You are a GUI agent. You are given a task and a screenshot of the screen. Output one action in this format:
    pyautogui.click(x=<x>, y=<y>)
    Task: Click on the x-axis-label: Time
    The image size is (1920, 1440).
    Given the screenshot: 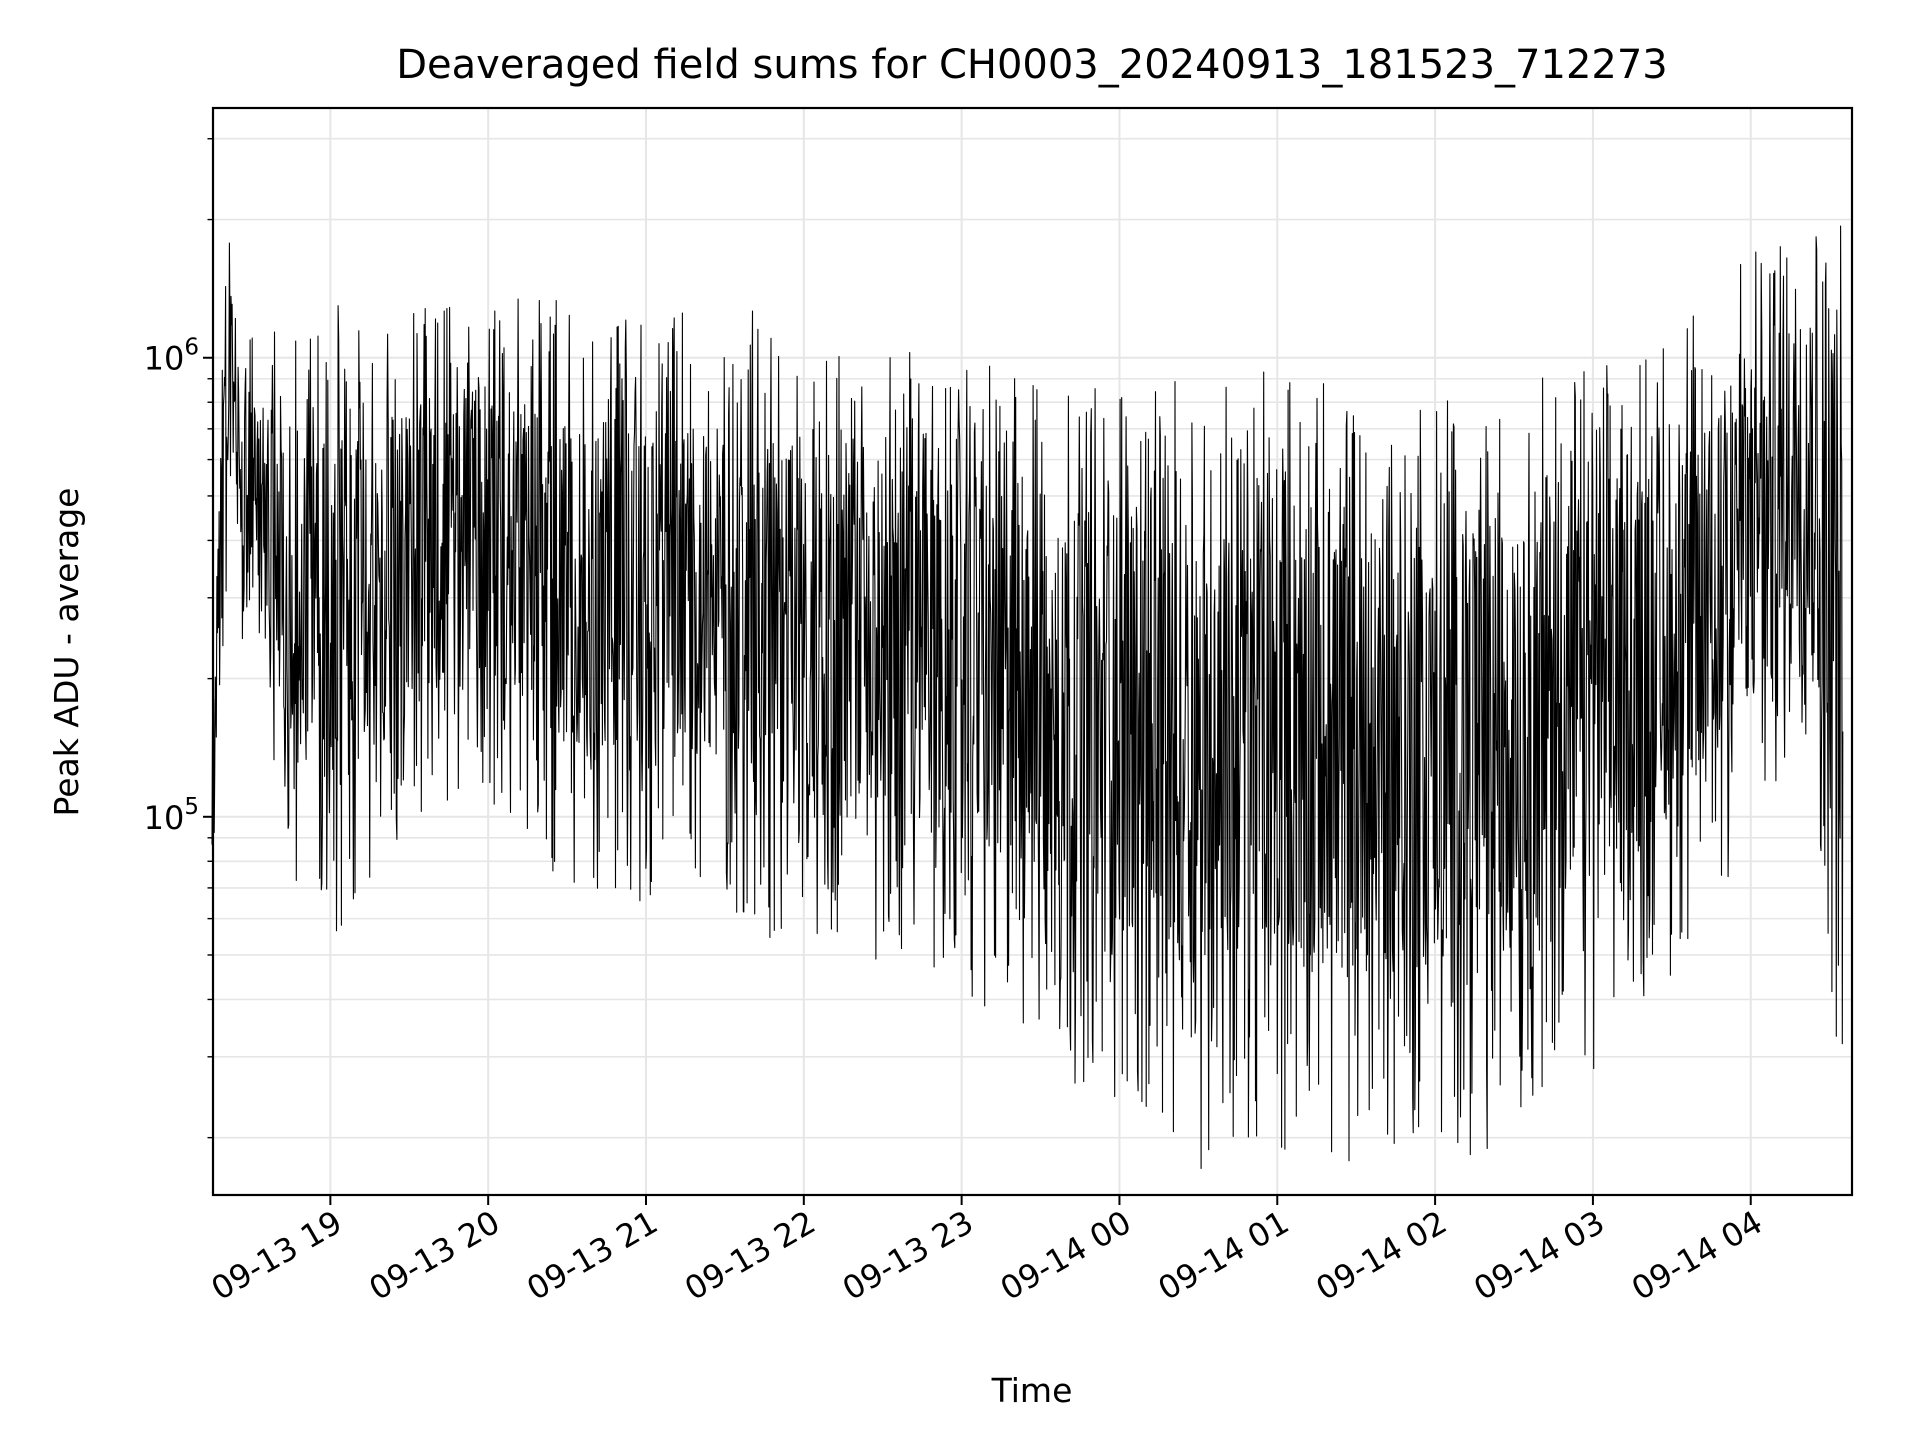 What is the action you would take?
    pyautogui.click(x=1032, y=1390)
    